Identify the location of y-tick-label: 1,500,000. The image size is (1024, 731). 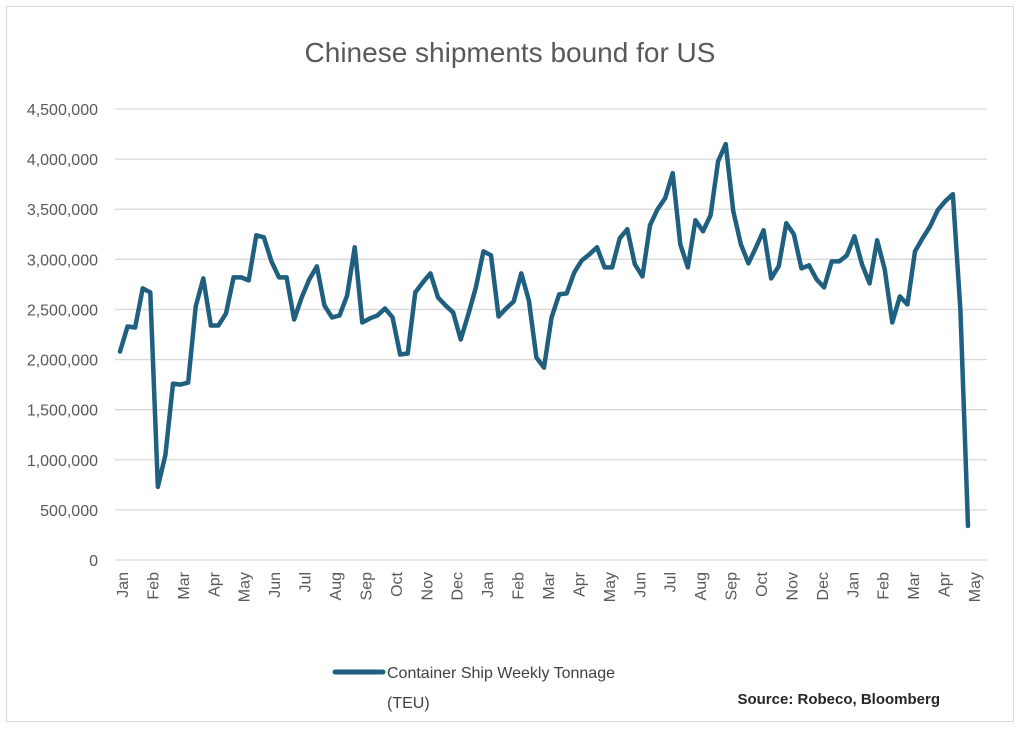
(62, 411).